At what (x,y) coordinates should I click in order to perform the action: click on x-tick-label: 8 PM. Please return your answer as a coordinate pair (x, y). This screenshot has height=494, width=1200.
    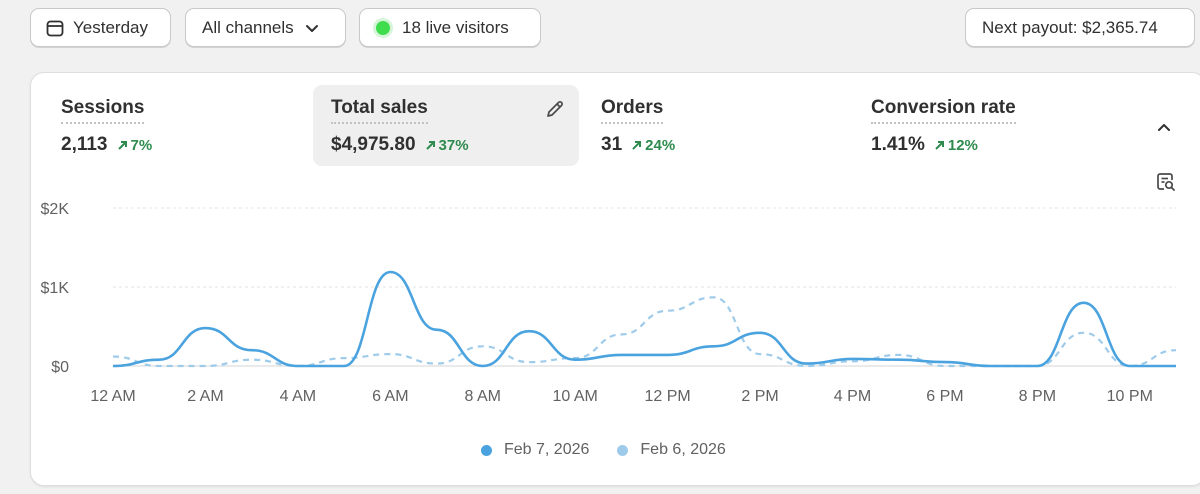
    Looking at the image, I should click on (1037, 396).